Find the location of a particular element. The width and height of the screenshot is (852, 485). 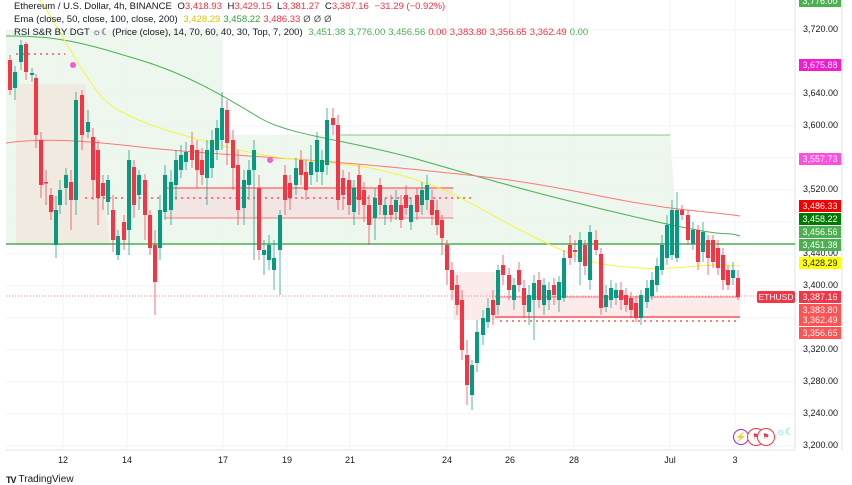

price-axis-label: 3,320.00 is located at coordinates (820, 349).